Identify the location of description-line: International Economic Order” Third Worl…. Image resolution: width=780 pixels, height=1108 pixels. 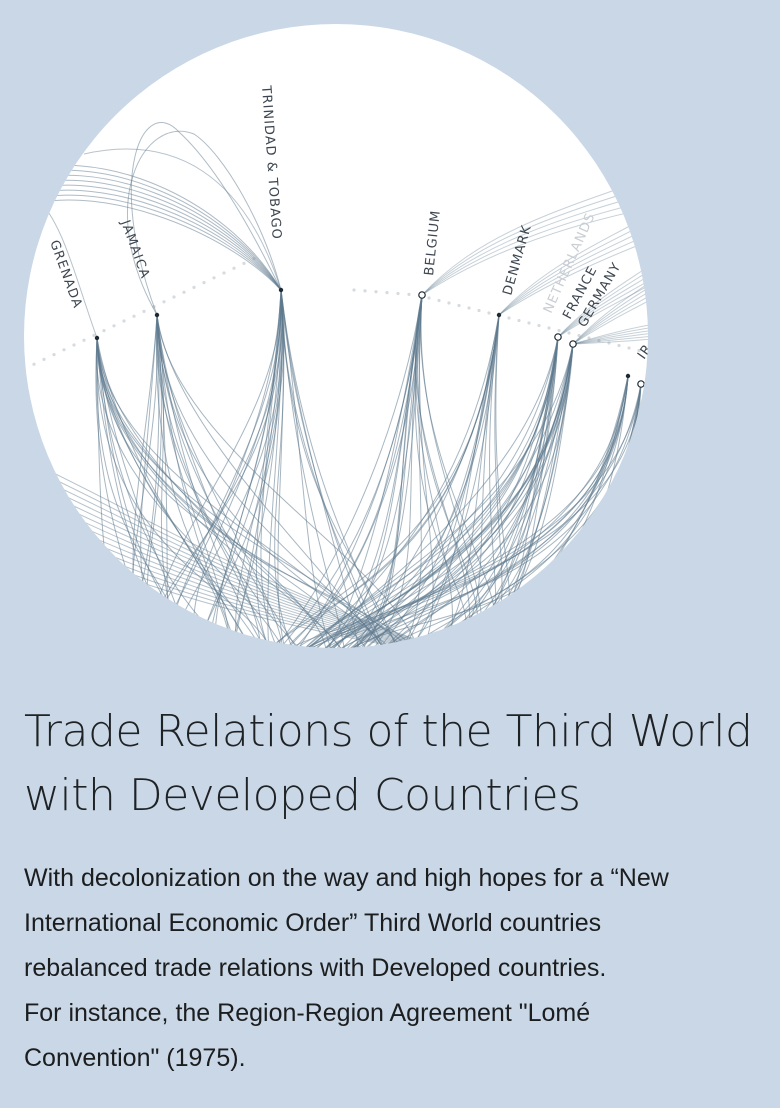
(313, 923).